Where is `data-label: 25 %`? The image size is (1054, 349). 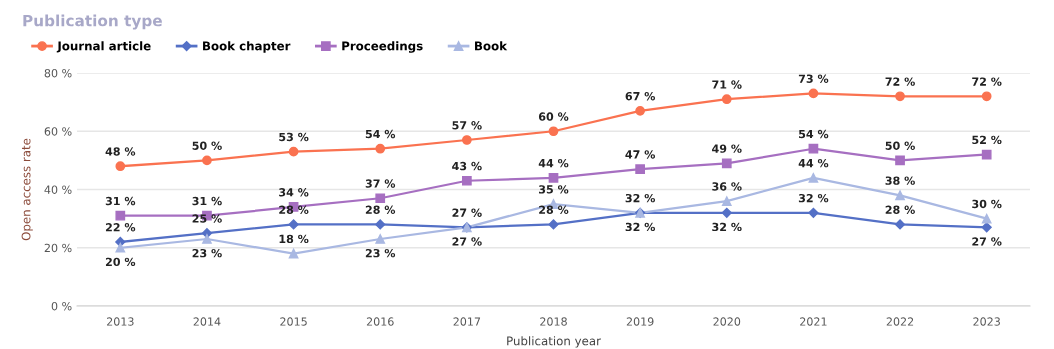 data-label: 25 % is located at coordinates (207, 218).